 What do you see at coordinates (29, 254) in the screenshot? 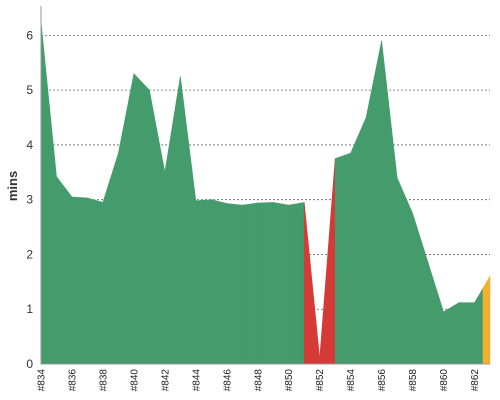
I see `y-tick-label: 2` at bounding box center [29, 254].